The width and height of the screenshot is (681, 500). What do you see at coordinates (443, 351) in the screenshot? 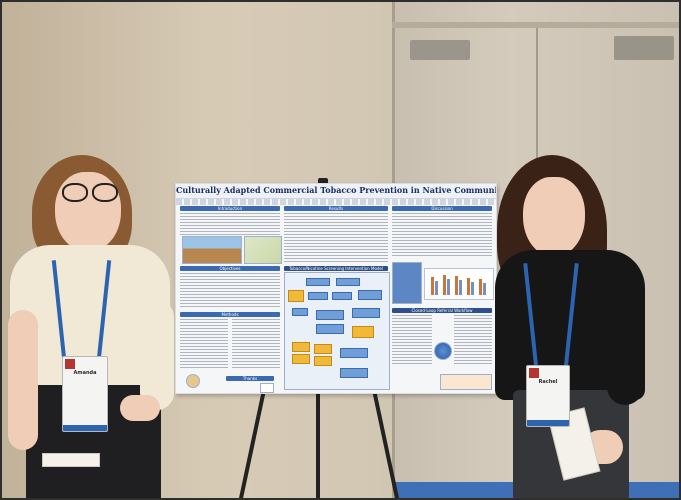
I see `workflow-circle` at bounding box center [443, 351].